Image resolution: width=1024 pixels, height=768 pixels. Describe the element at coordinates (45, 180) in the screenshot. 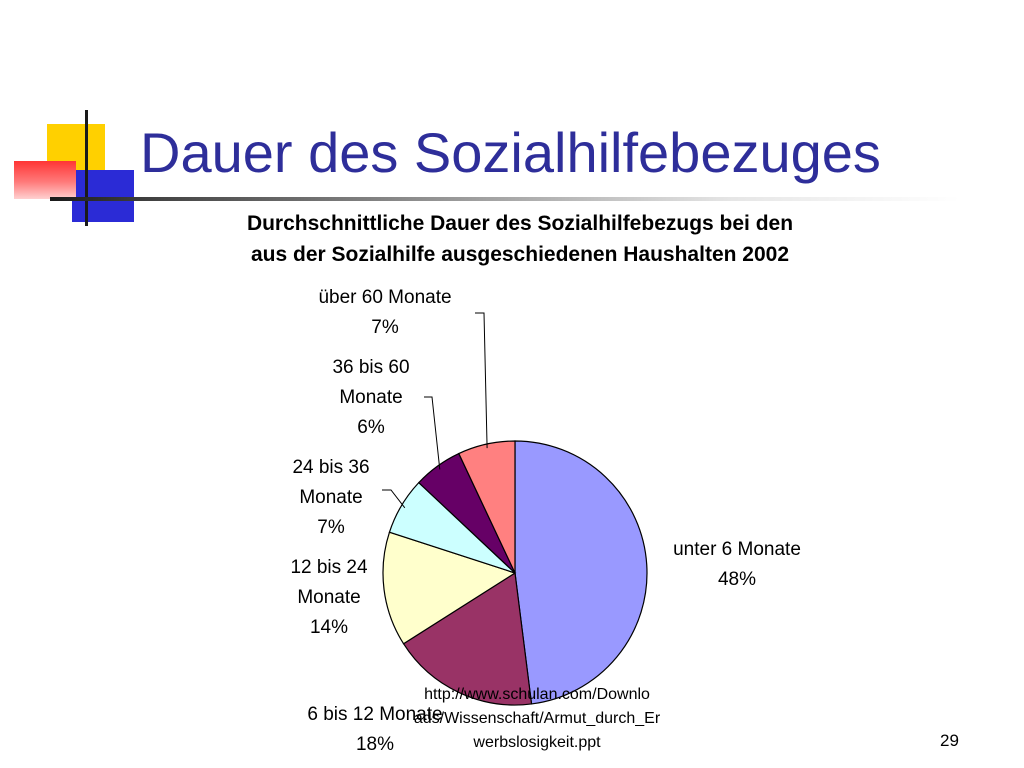

I see `decor-red-square` at that location.